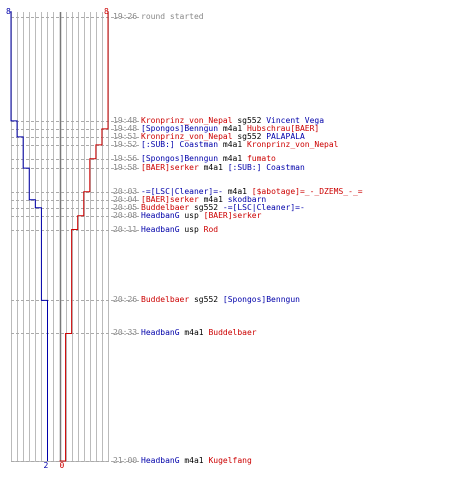  What do you see at coordinates (283, 128) in the screenshot?
I see `red-player-name: Hubschrau[BAER]` at bounding box center [283, 128].